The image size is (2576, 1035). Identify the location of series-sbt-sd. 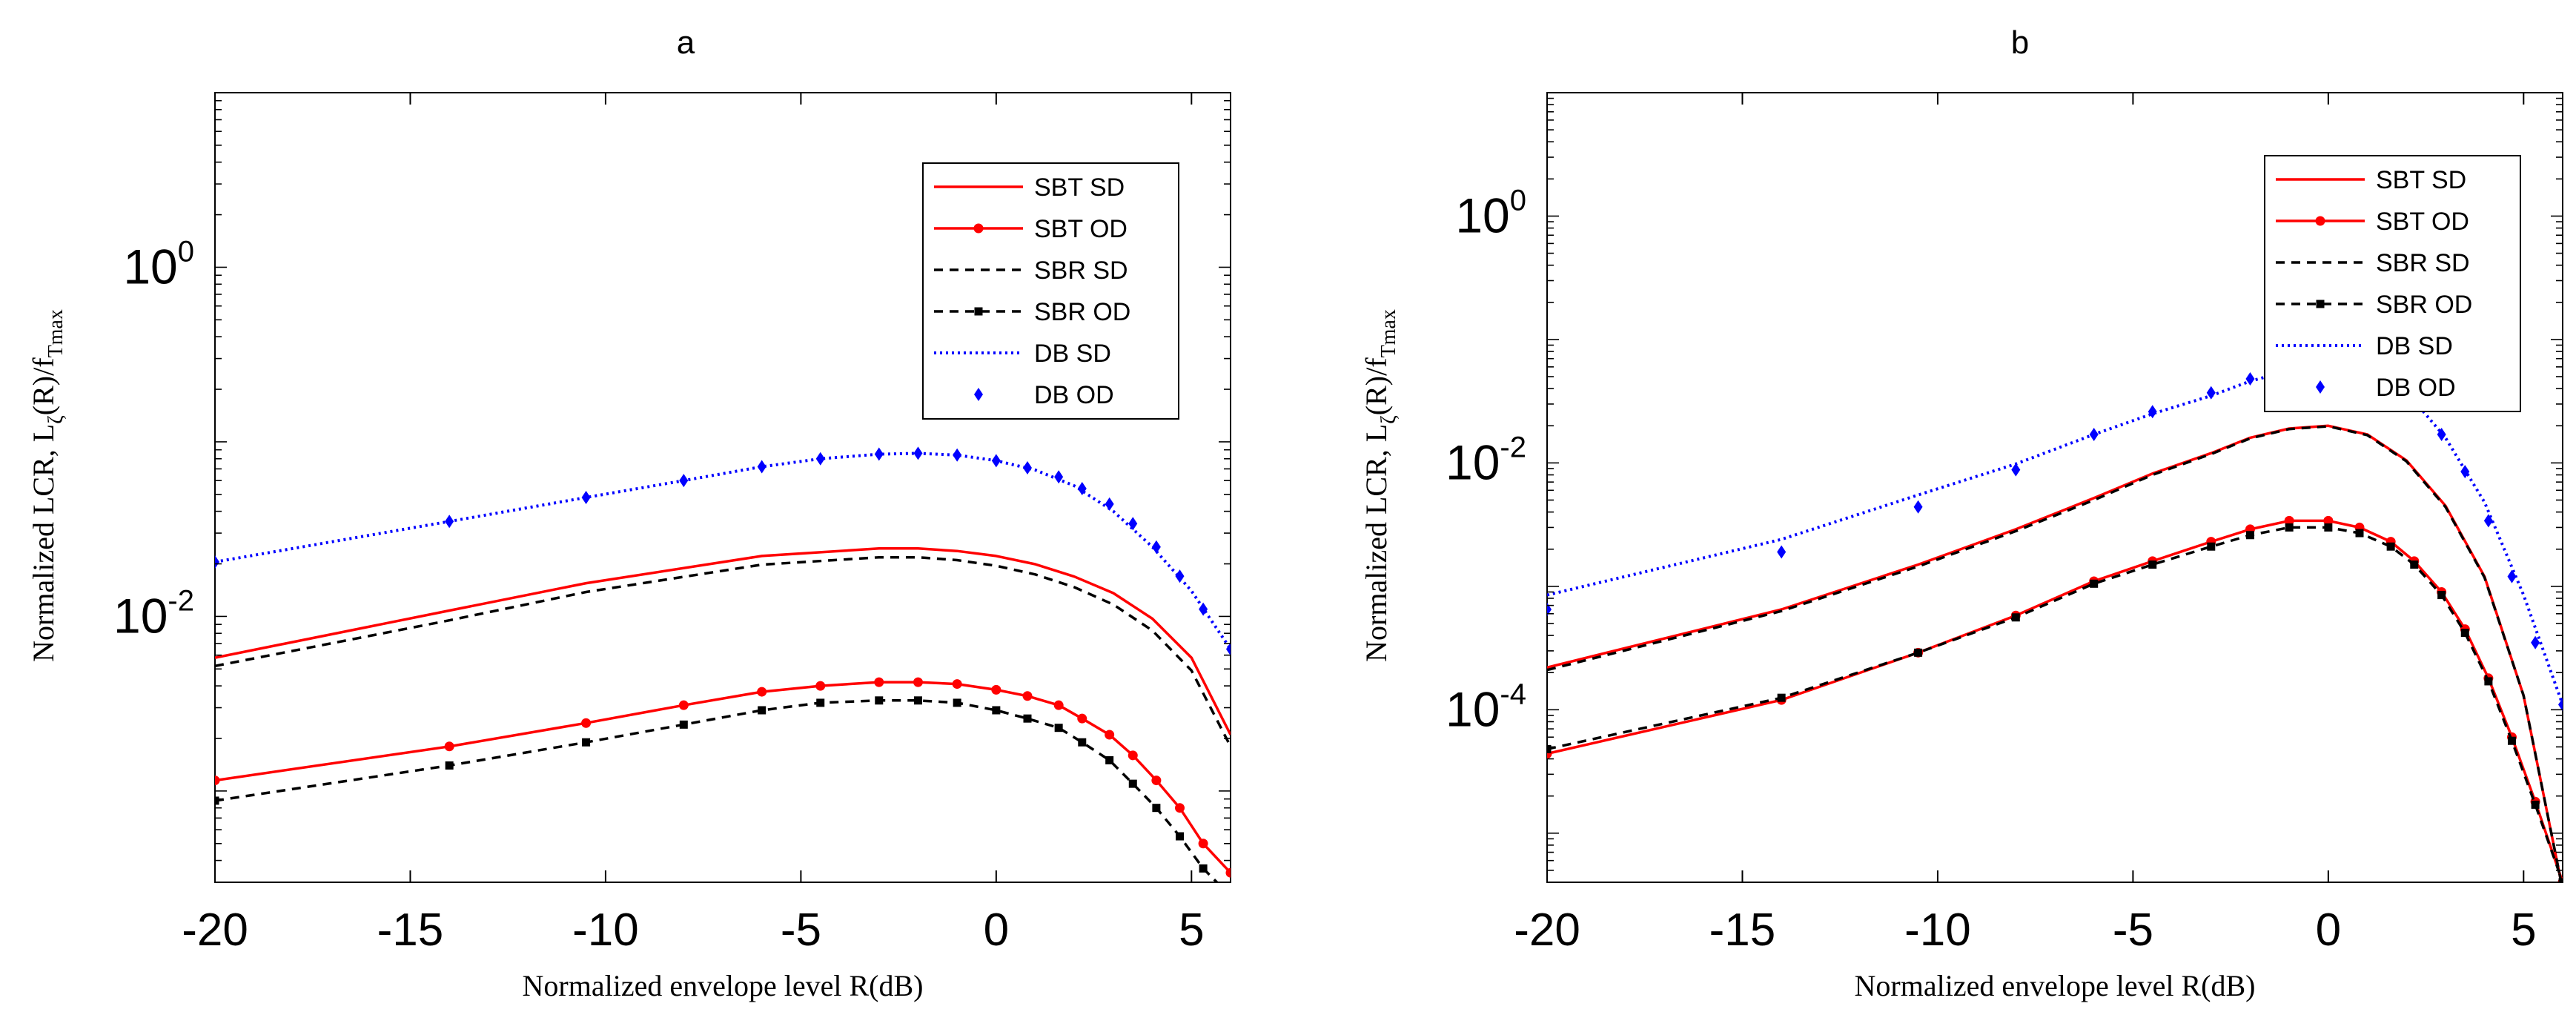
(723, 641).